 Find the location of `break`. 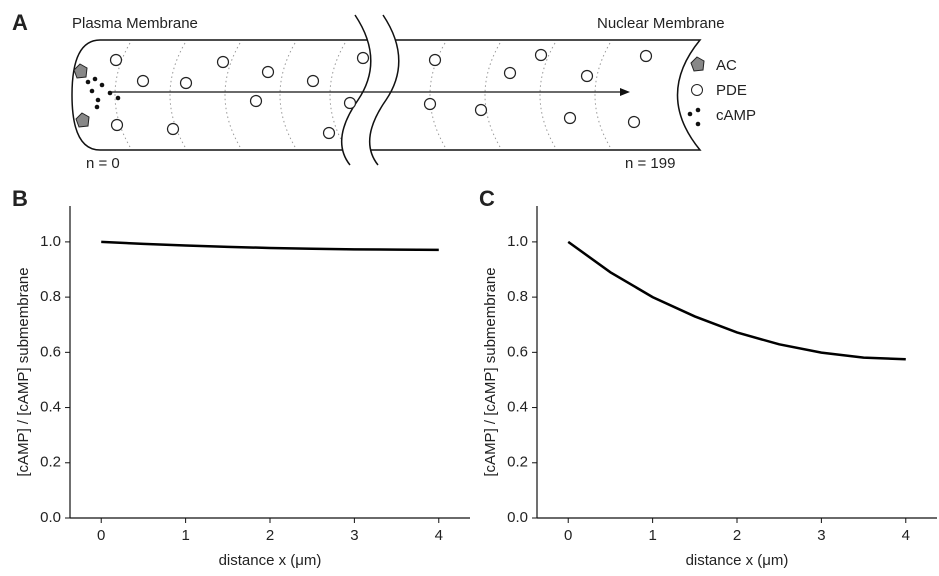

break is located at coordinates (370, 90).